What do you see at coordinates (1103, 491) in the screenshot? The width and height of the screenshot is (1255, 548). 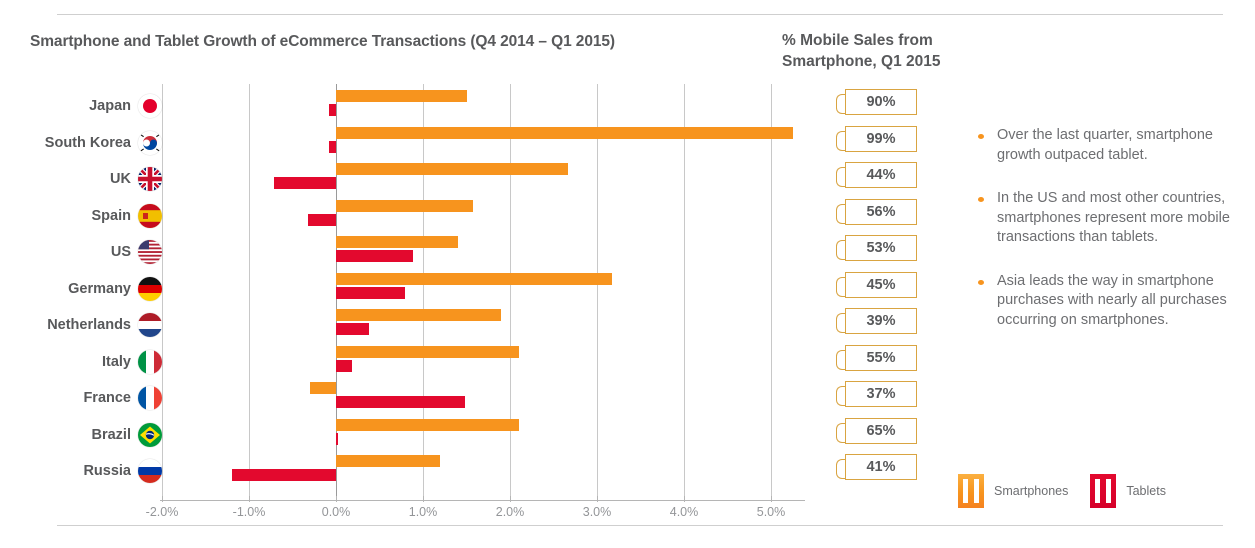 I see `tablet-icon` at bounding box center [1103, 491].